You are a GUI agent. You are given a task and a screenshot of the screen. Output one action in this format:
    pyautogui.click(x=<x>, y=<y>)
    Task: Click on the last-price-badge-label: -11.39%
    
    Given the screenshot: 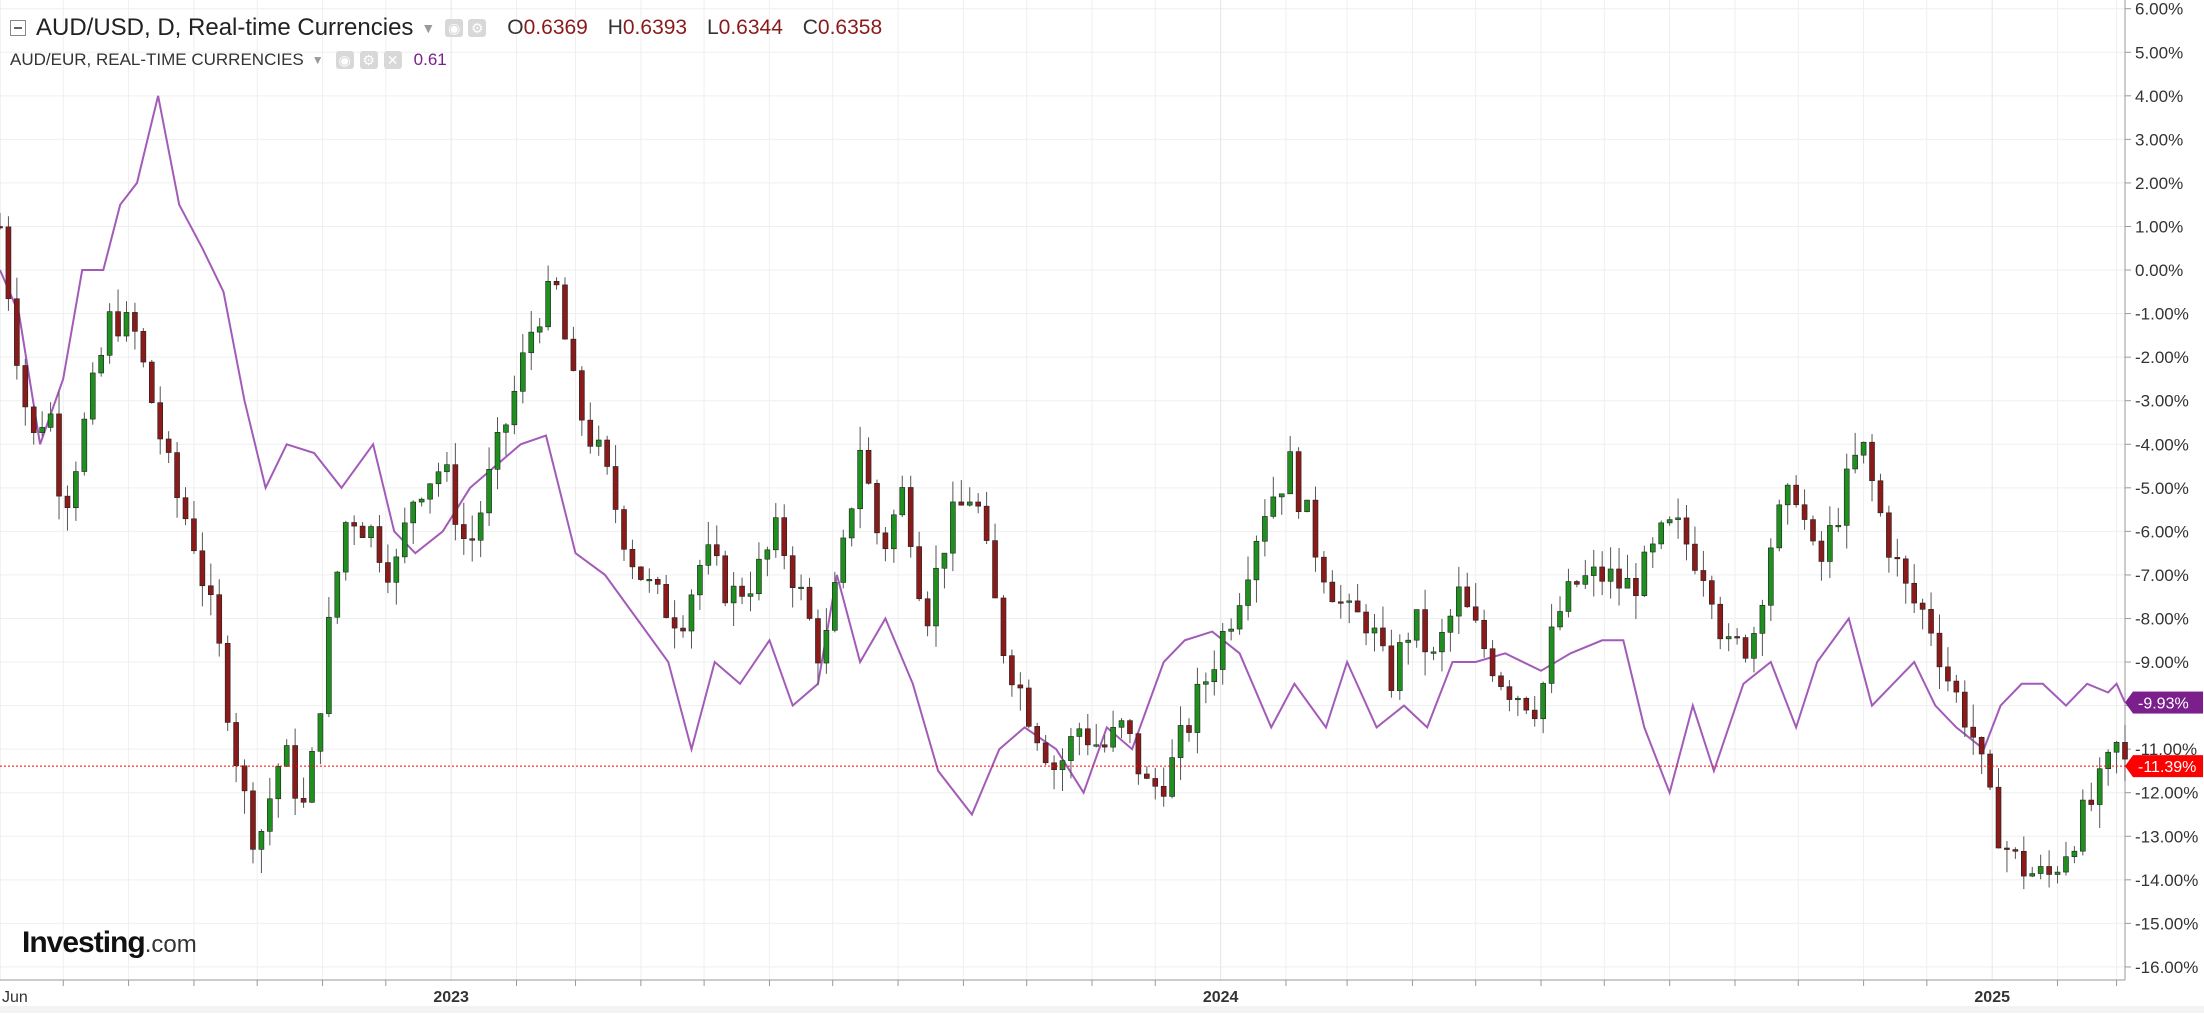 What is the action you would take?
    pyautogui.click(x=2167, y=767)
    